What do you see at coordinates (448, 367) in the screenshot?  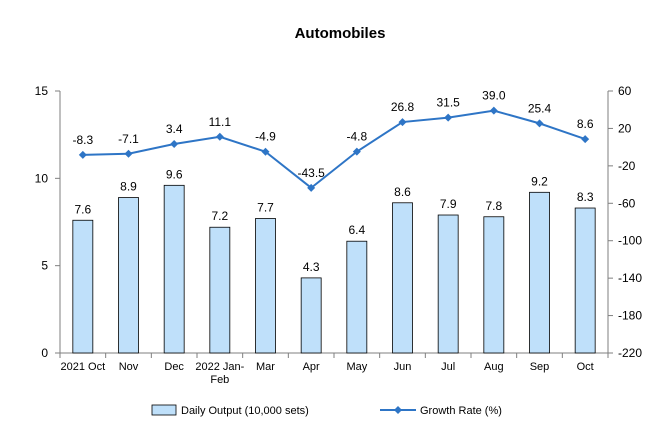 I see `x-category-label: Jul` at bounding box center [448, 367].